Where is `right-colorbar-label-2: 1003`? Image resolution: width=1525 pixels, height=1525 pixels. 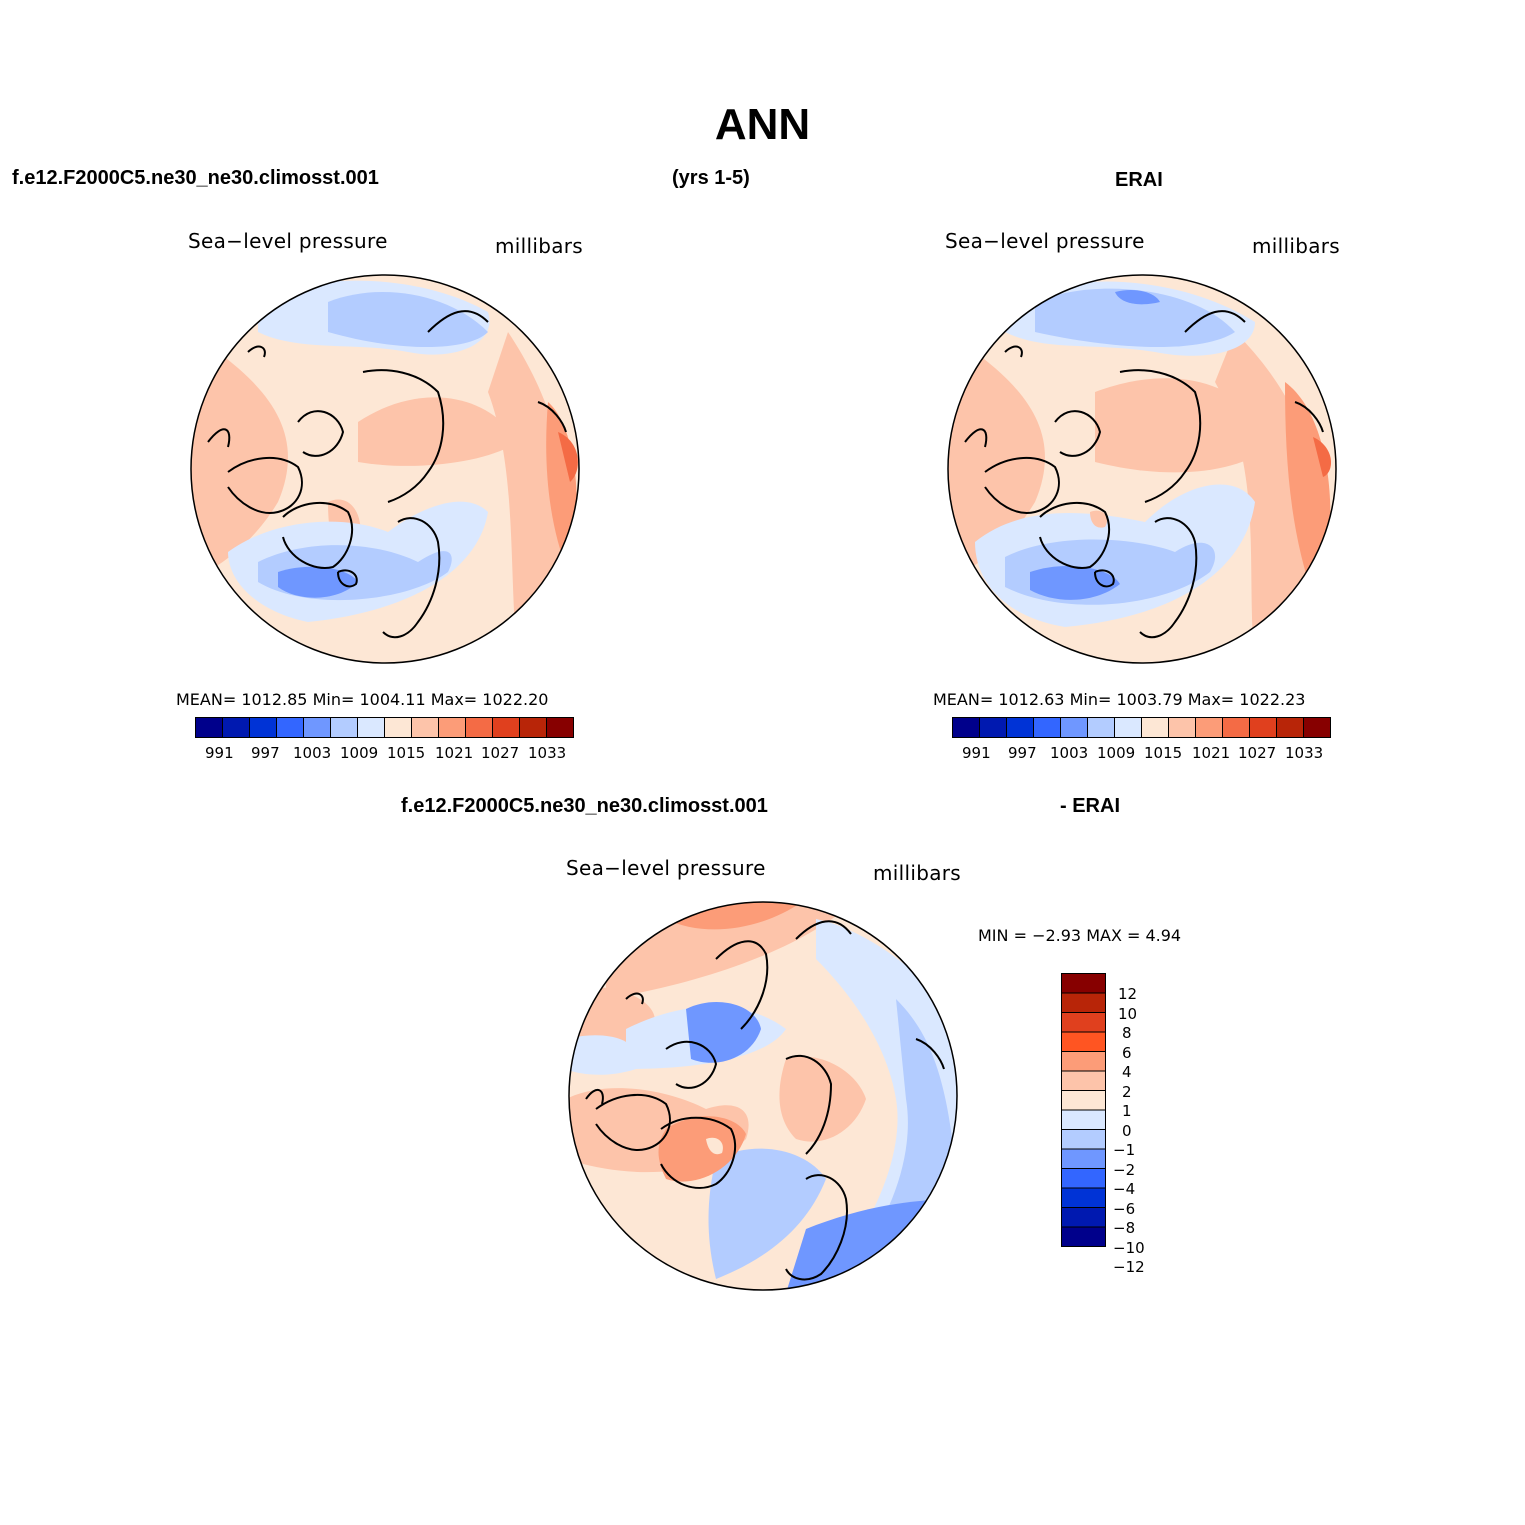 right-colorbar-label-2: 1003 is located at coordinates (1069, 753).